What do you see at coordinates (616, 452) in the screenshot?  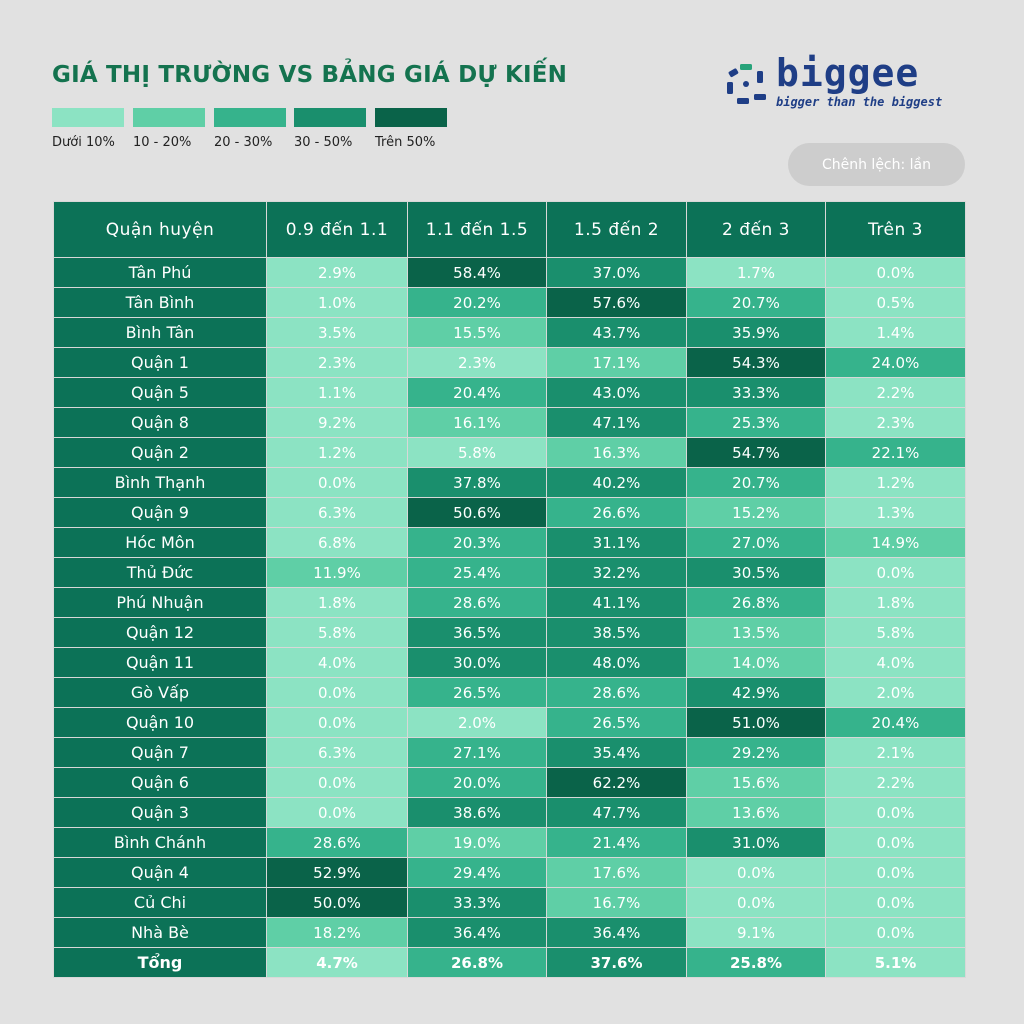 I see `value-cell: 16.3%` at bounding box center [616, 452].